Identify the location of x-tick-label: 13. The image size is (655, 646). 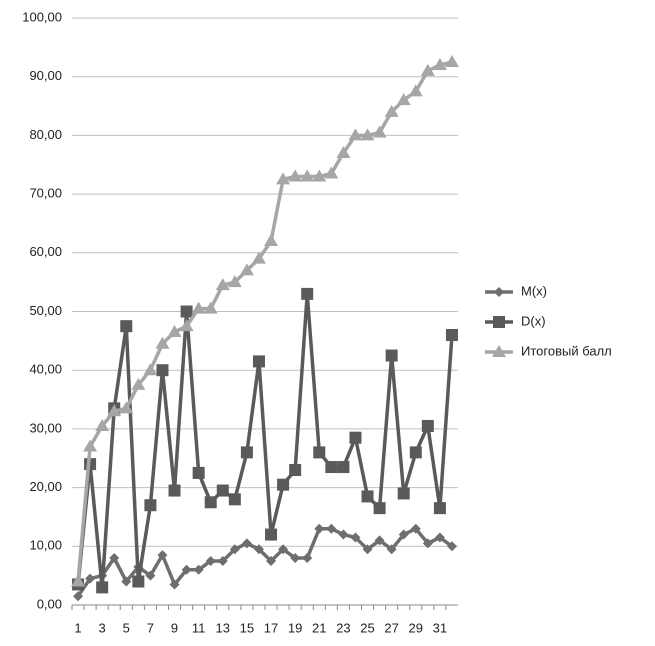
(223, 627).